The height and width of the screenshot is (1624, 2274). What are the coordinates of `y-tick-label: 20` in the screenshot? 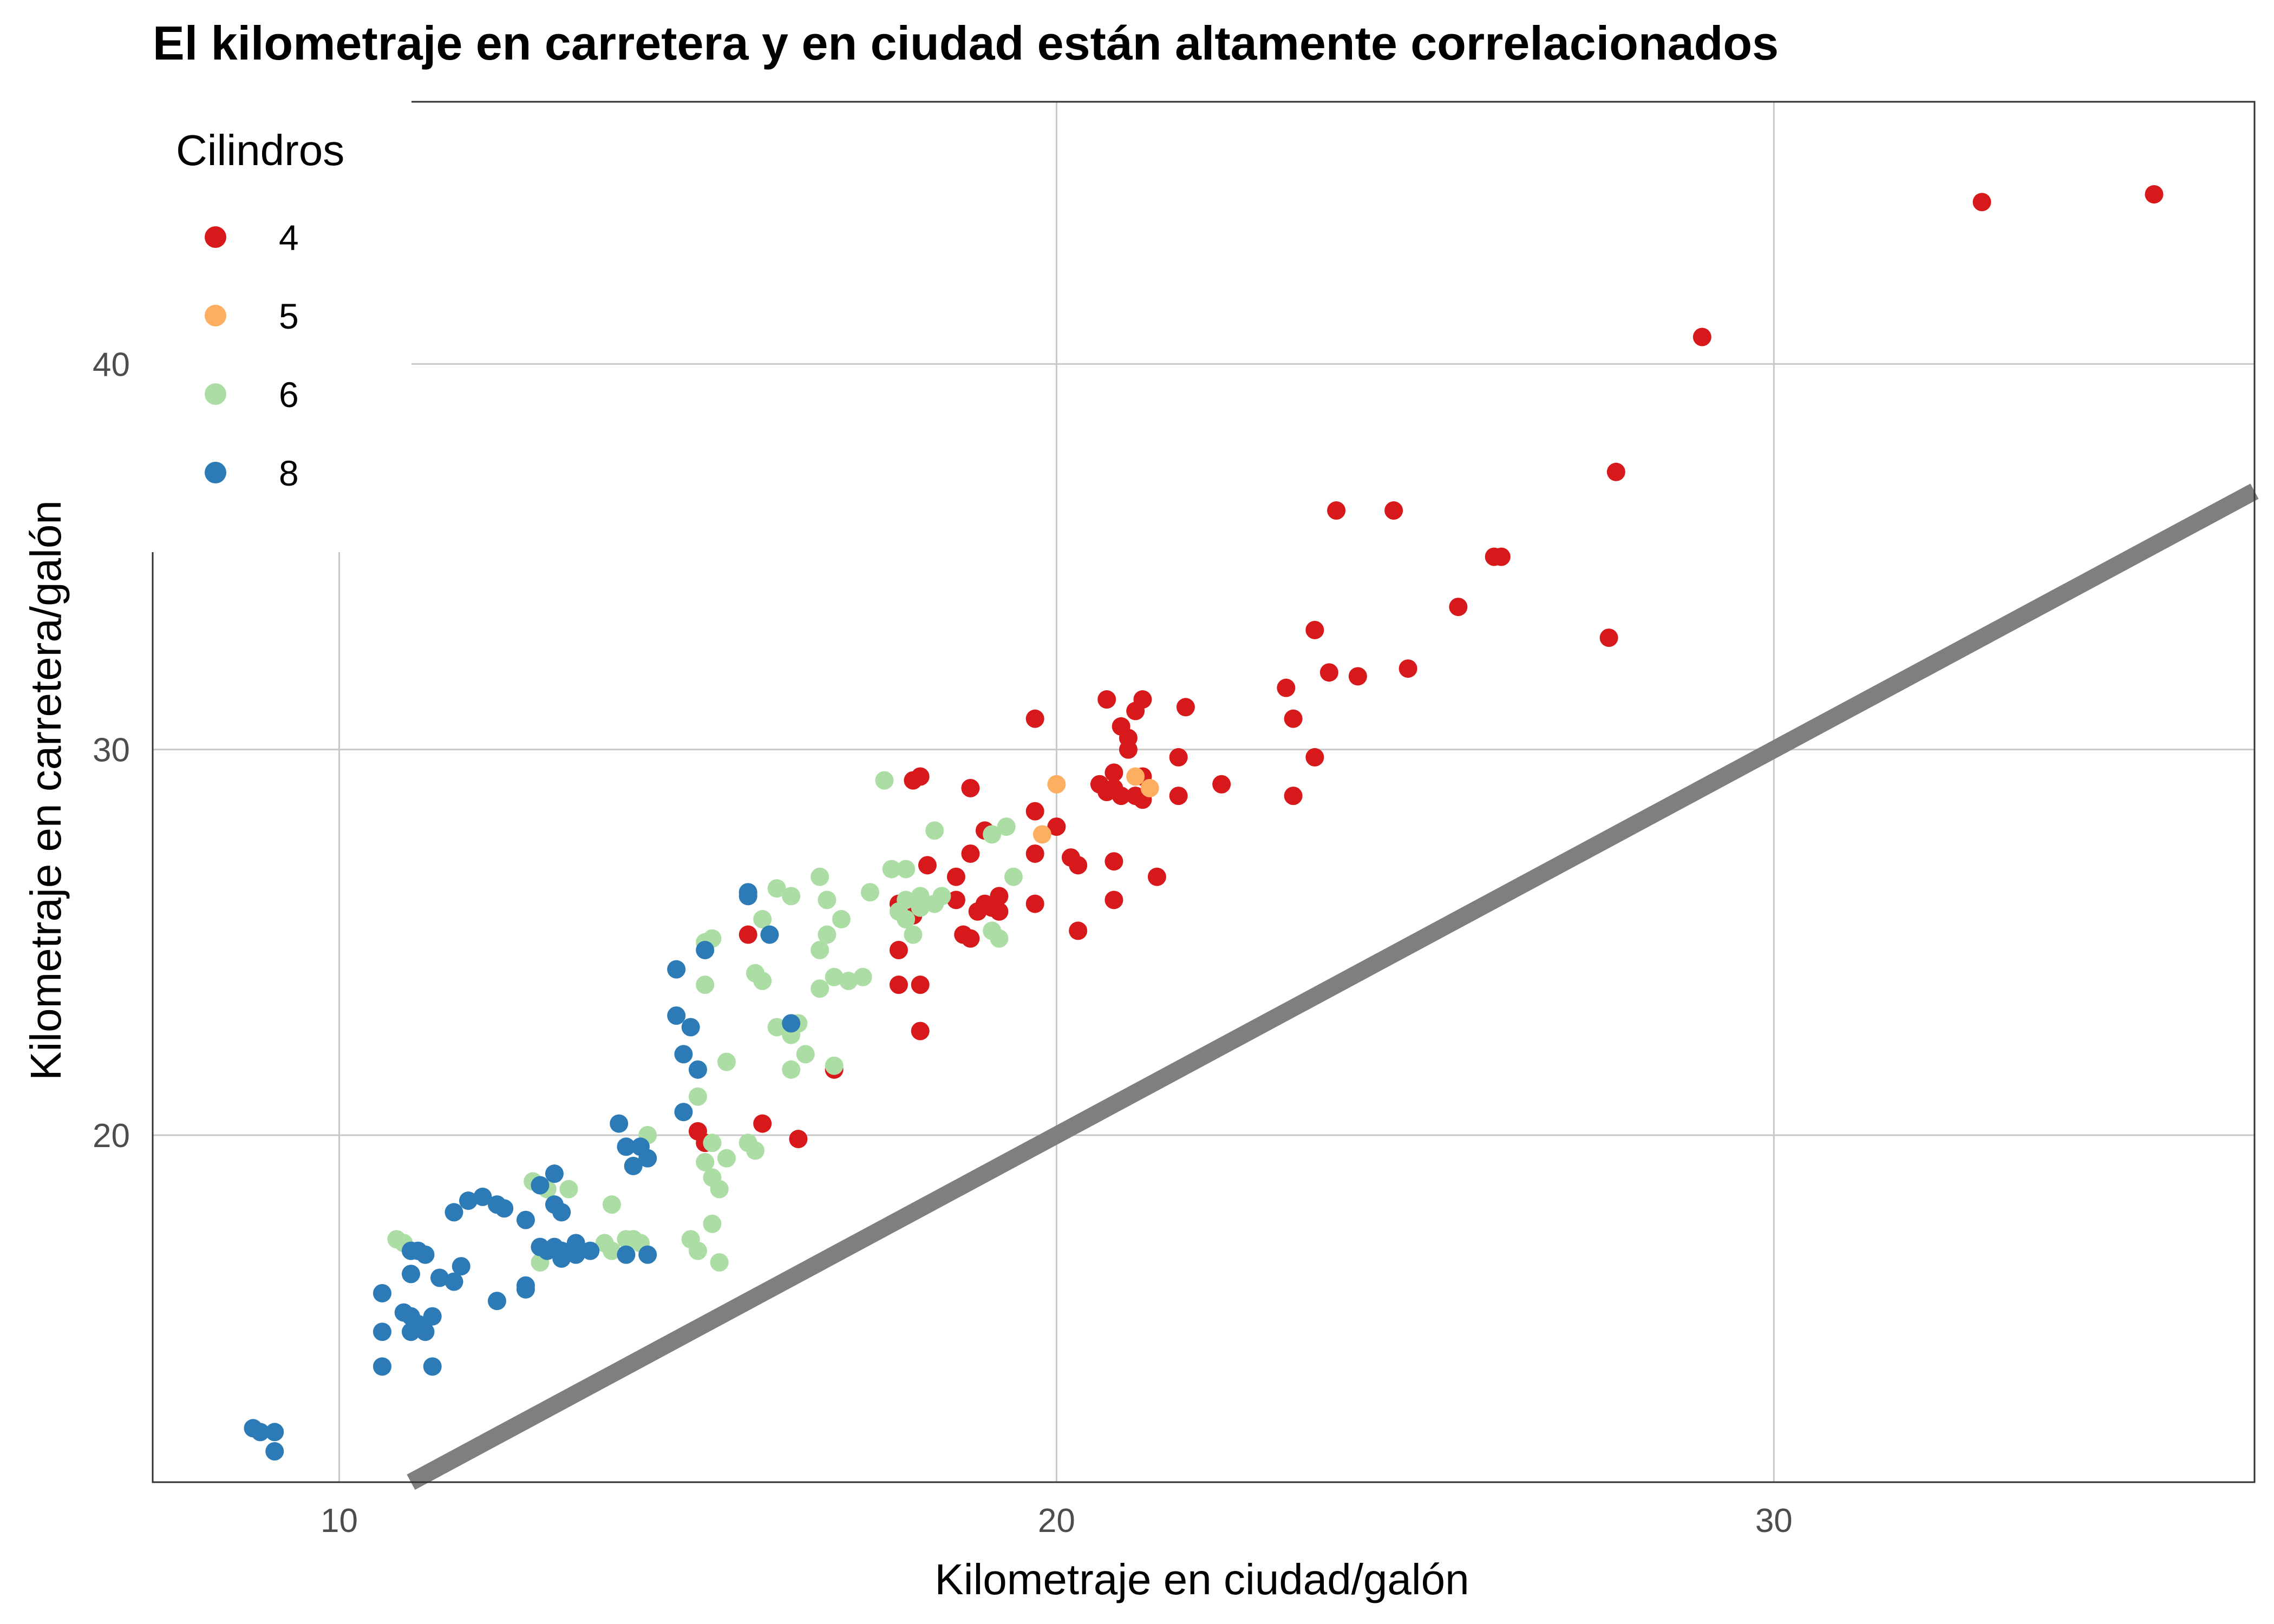 It's located at (112, 1136).